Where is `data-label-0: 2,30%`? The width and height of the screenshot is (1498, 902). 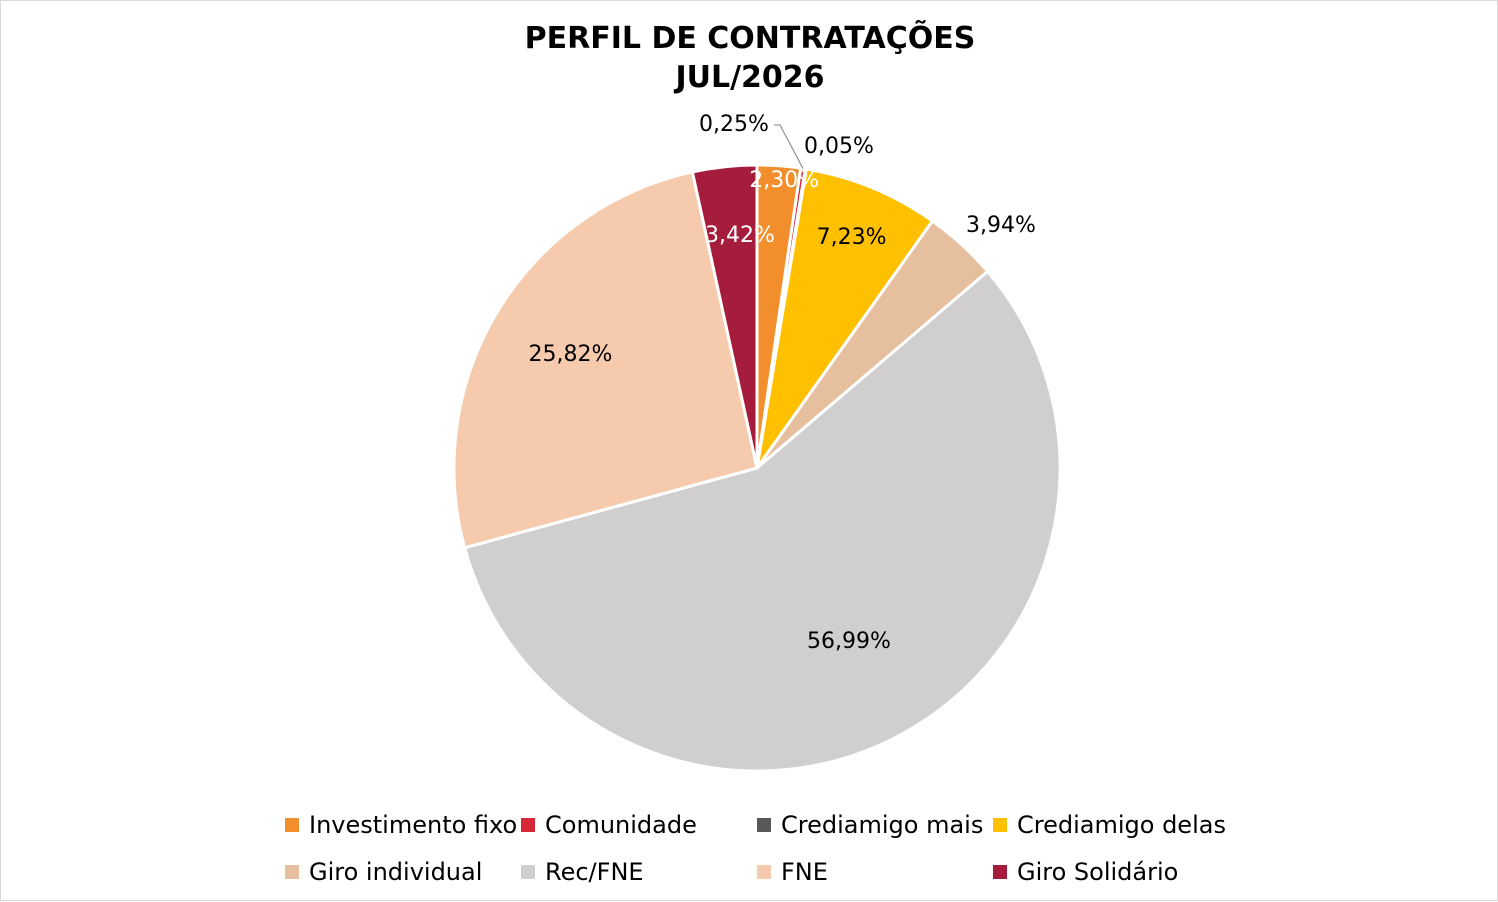 data-label-0: 2,30% is located at coordinates (784, 180).